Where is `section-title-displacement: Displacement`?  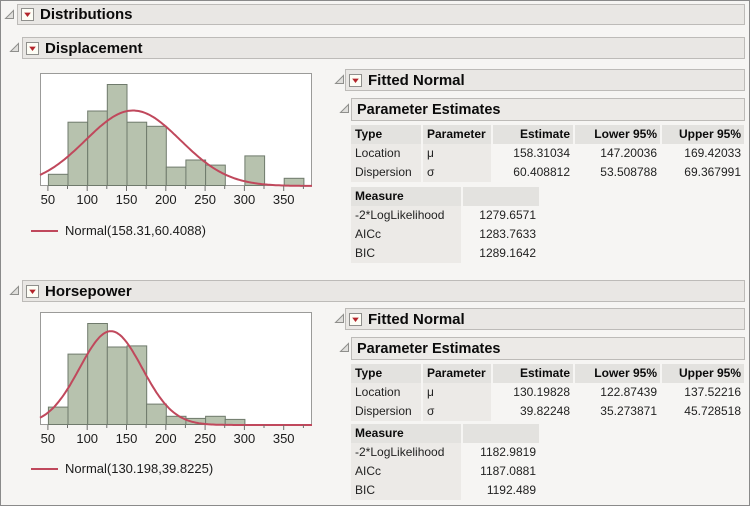
section-title-displacement: Displacement is located at coordinates (94, 48).